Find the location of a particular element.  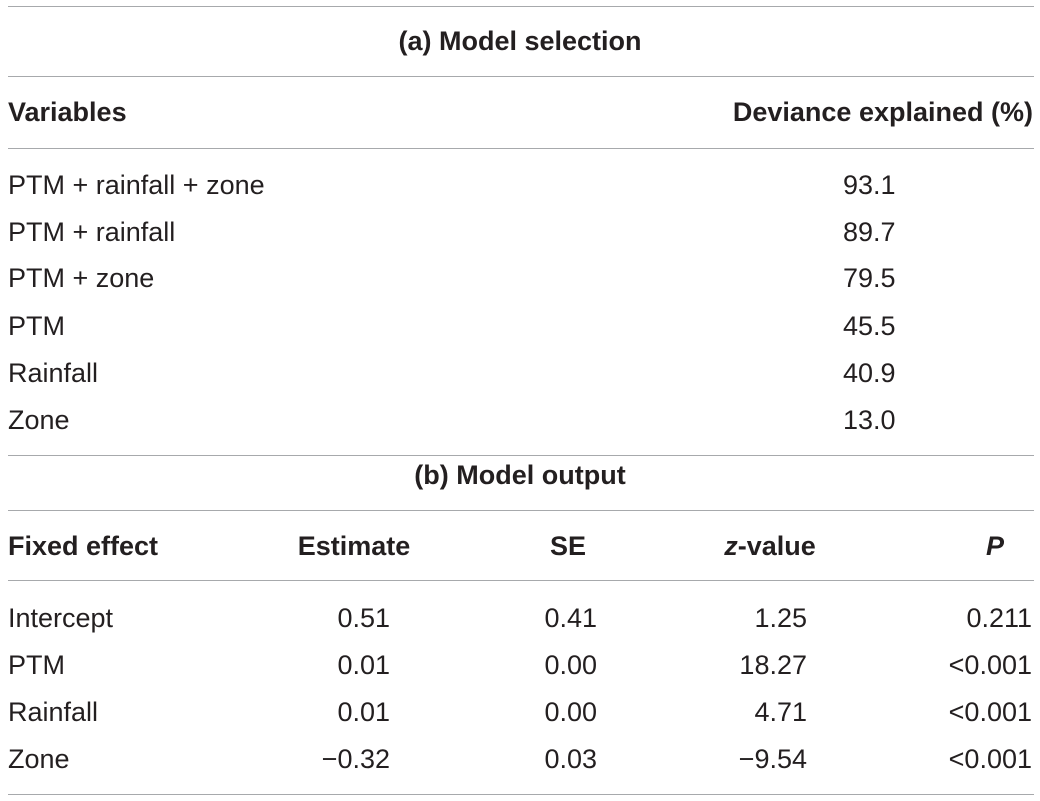

row-deviance: 40.9 is located at coordinates (869, 373).